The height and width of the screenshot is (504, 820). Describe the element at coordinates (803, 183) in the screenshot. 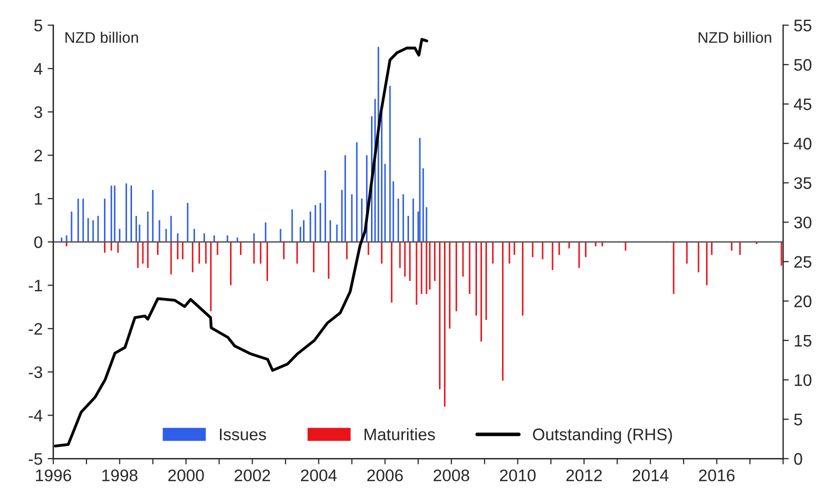

I see `y2-tick-label: 35` at that location.